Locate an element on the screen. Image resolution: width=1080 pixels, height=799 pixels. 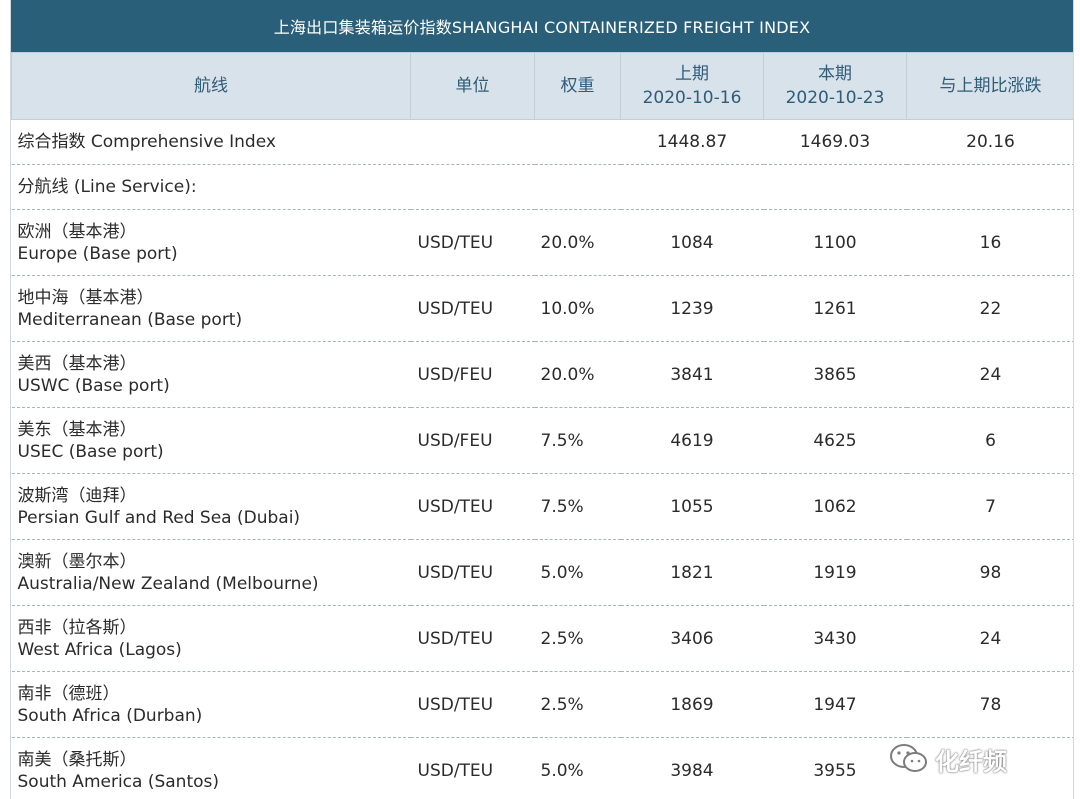
route-name: 南美（桑托斯） South America (Santos) is located at coordinates (211, 768).